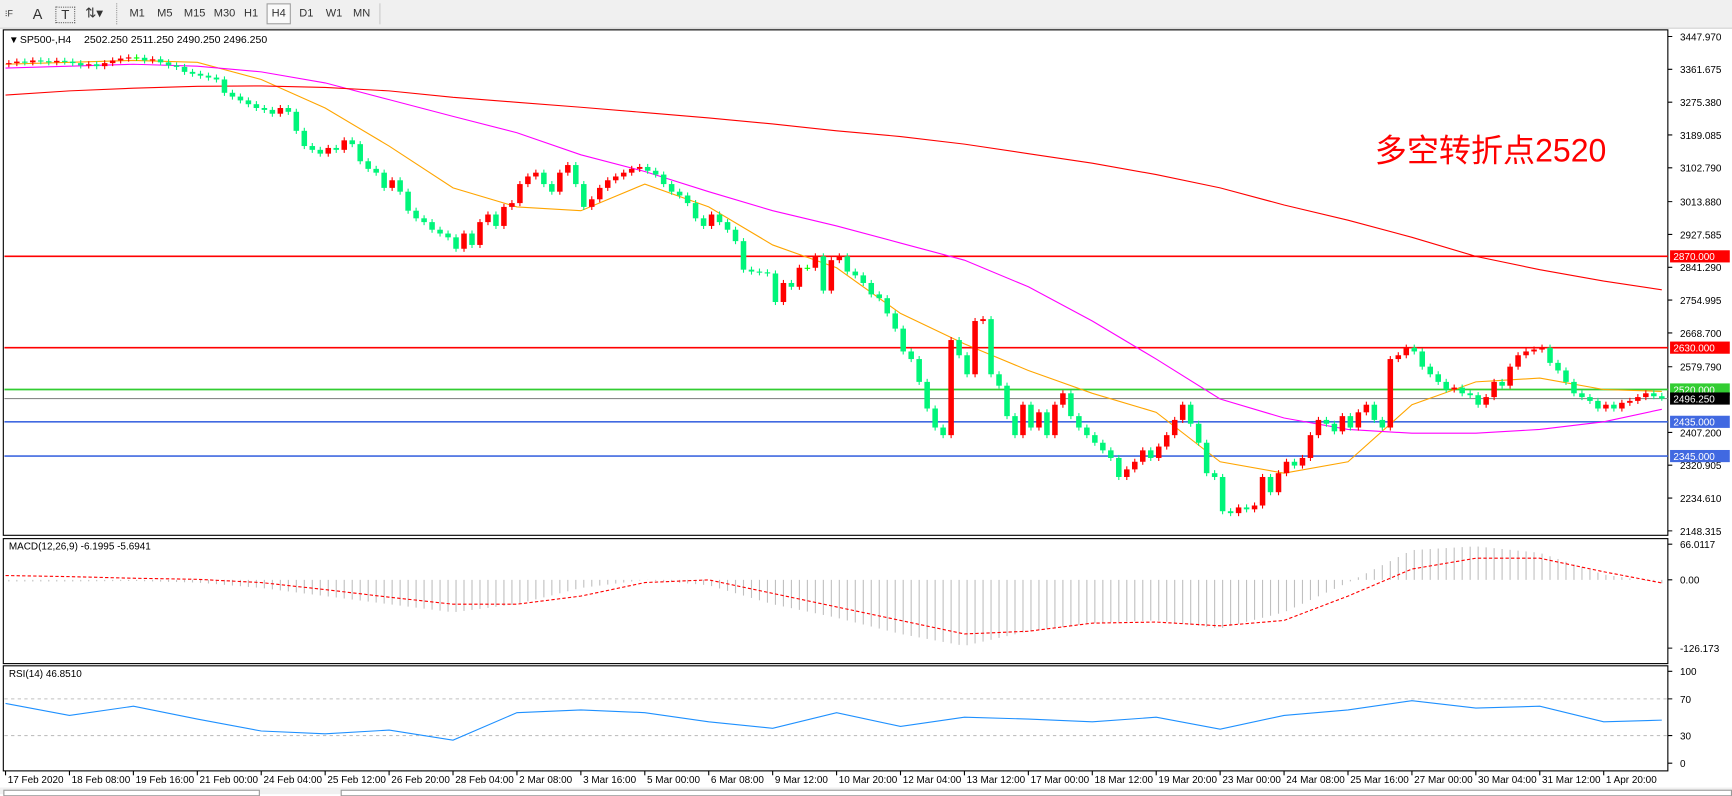 This screenshot has height=796, width=1732. What do you see at coordinates (1701, 499) in the screenshot?
I see `price-tick-label: 2234.610` at bounding box center [1701, 499].